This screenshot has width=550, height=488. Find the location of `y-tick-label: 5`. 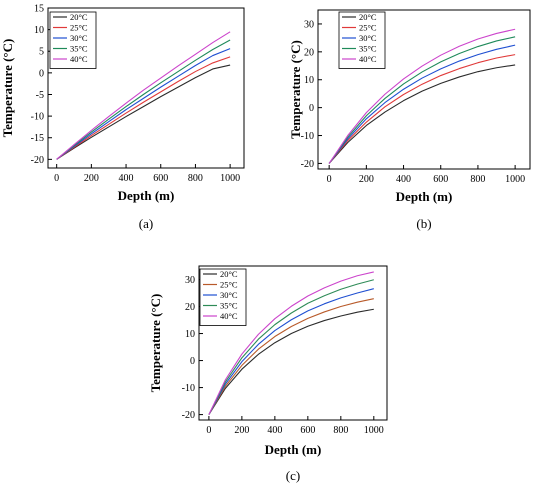

y-tick-label: 5 is located at coordinates (41, 52).